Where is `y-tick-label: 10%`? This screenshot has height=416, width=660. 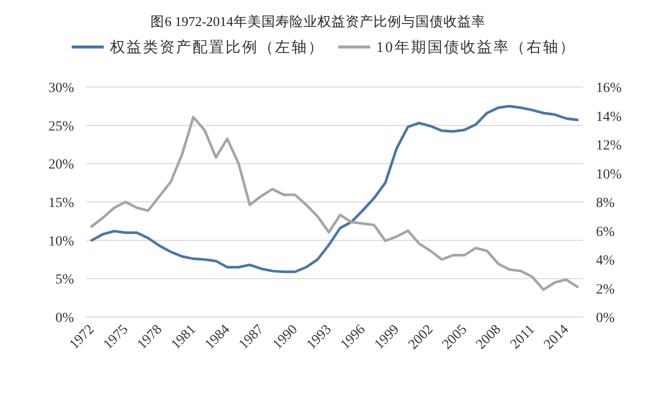
y-tick-label: 10% is located at coordinates (61, 242).